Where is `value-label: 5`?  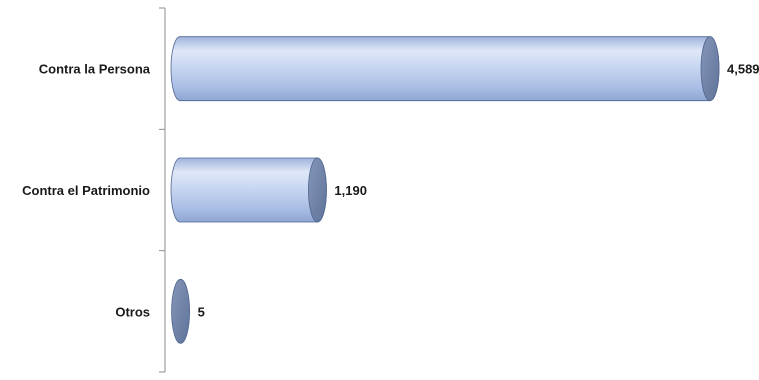
value-label: 5 is located at coordinates (201, 311).